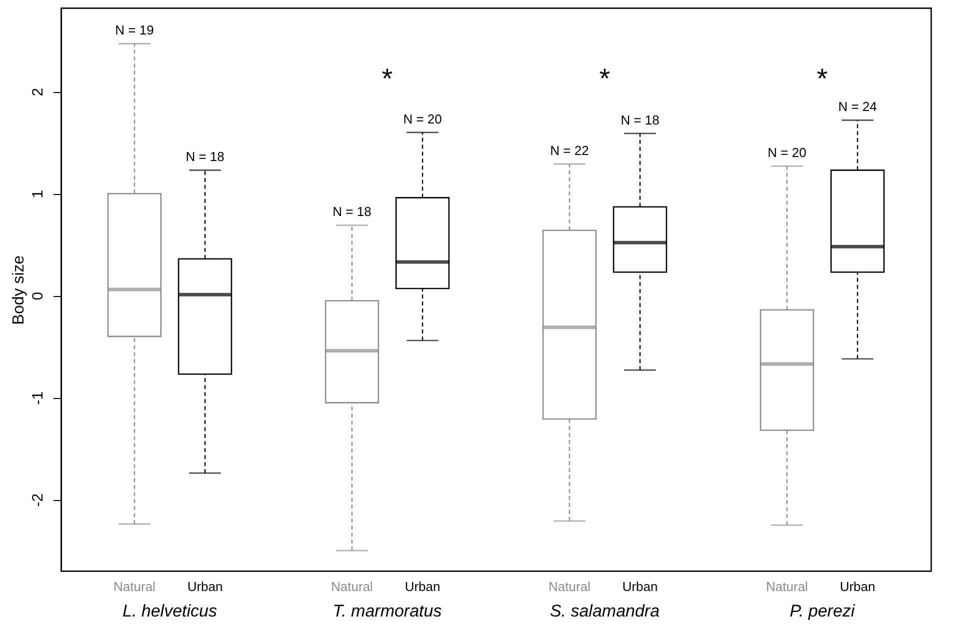  Describe the element at coordinates (38, 398) in the screenshot. I see `y-tick-label: -1` at that location.